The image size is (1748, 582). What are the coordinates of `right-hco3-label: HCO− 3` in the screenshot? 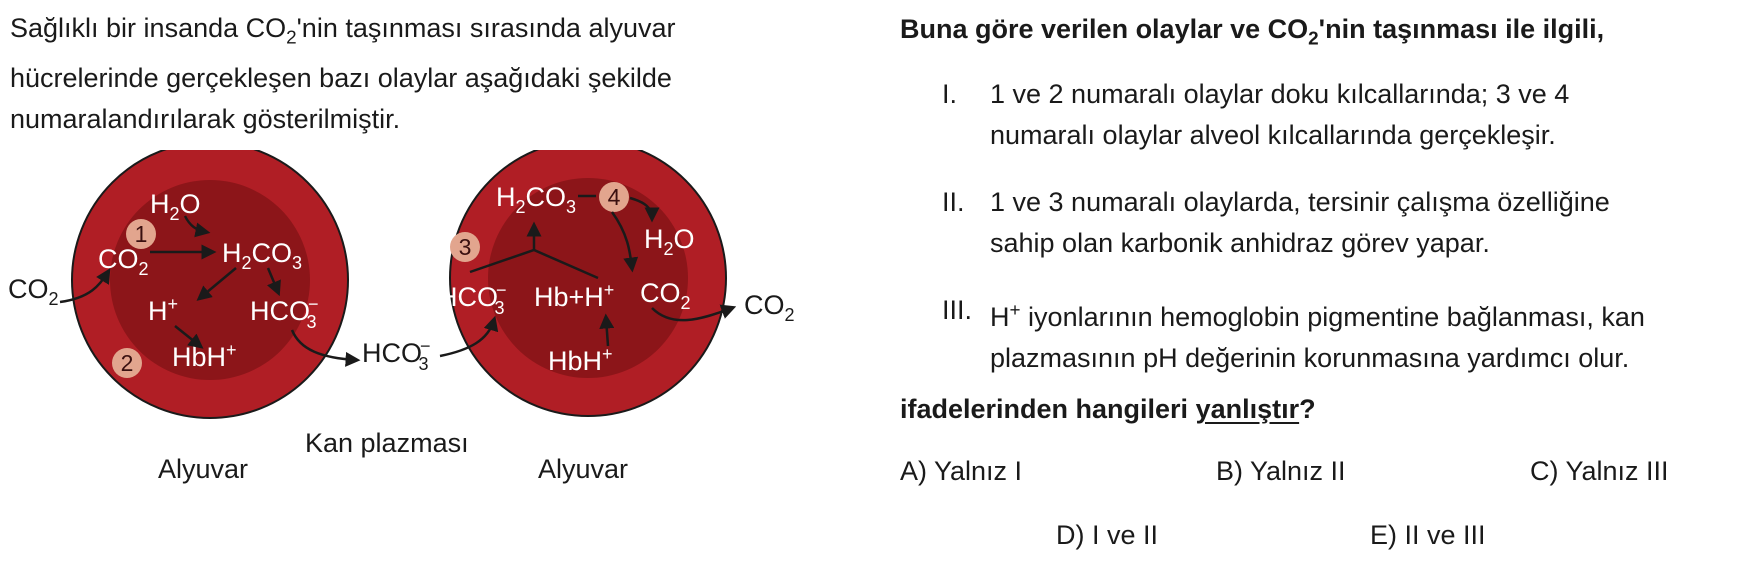 It's located at (472, 299).